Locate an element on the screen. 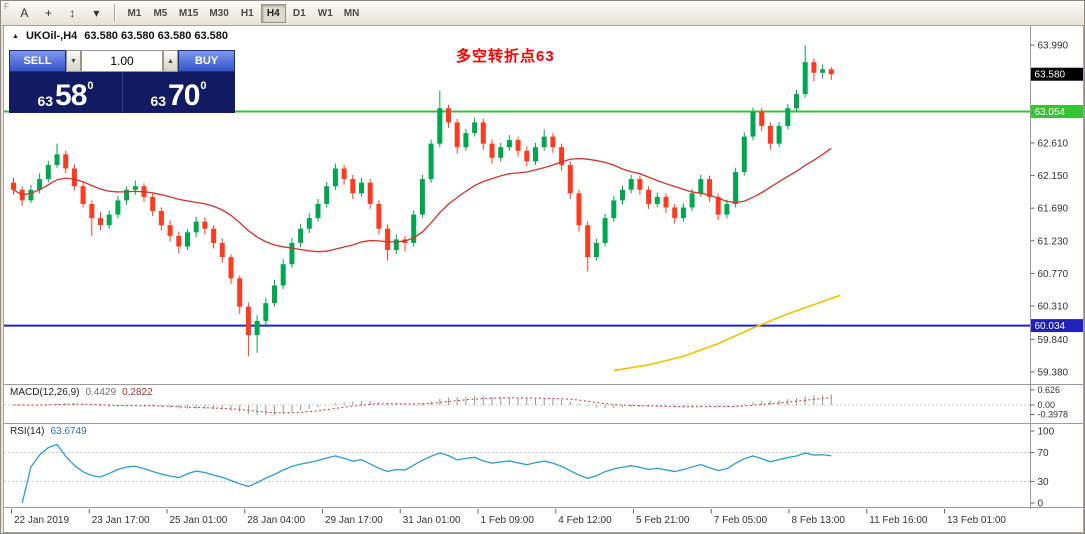 The height and width of the screenshot is (534, 1085). svg-text: 61.690 is located at coordinates (1053, 209).